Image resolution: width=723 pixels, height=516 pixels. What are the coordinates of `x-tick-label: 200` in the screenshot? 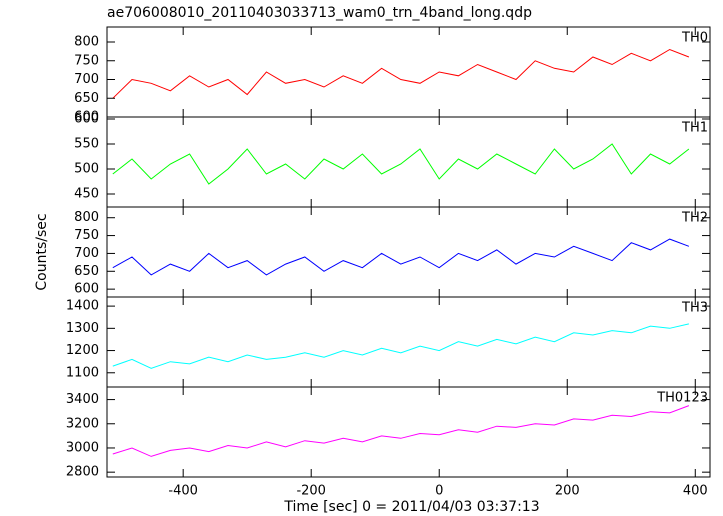 It's located at (567, 491).